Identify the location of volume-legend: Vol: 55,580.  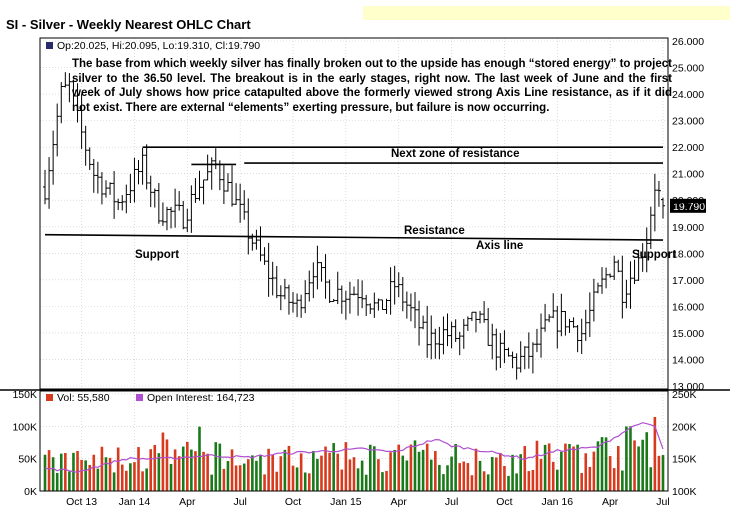
(83, 398).